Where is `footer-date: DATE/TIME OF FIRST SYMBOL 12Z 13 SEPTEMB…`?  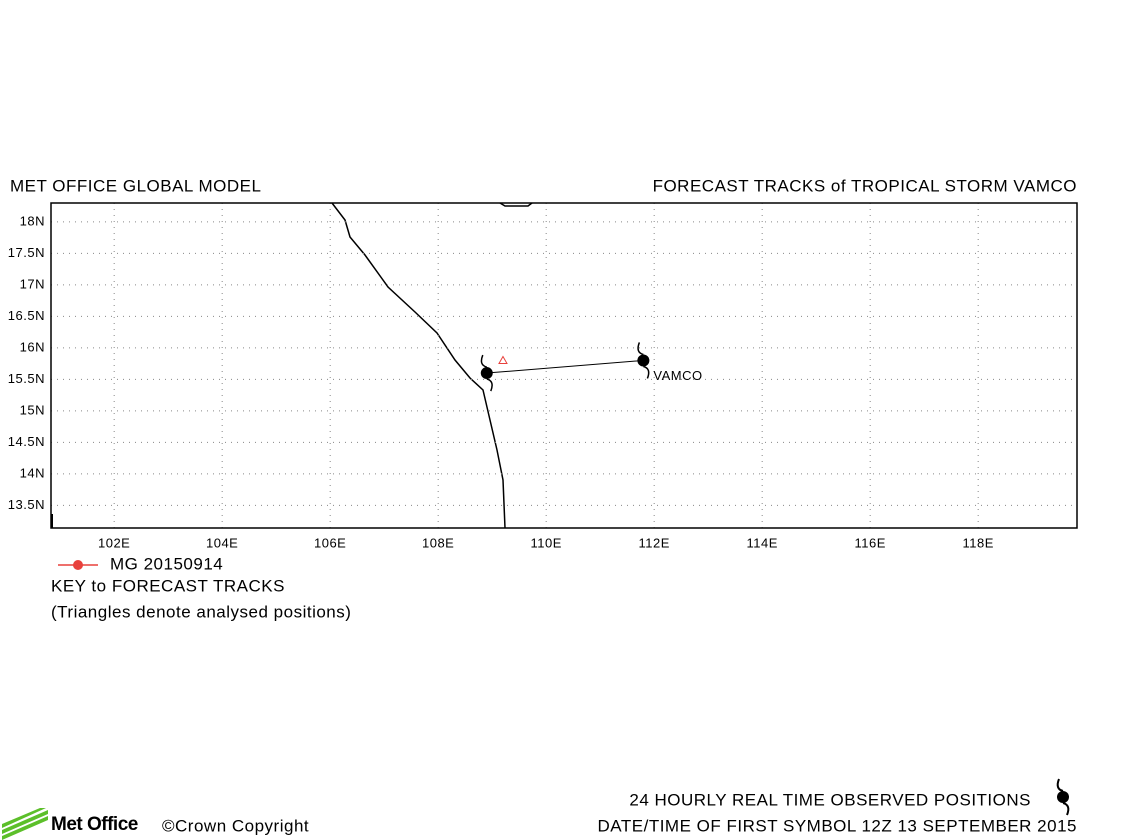 footer-date: DATE/TIME OF FIRST SYMBOL 12Z 13 SEPTEMB… is located at coordinates (837, 825).